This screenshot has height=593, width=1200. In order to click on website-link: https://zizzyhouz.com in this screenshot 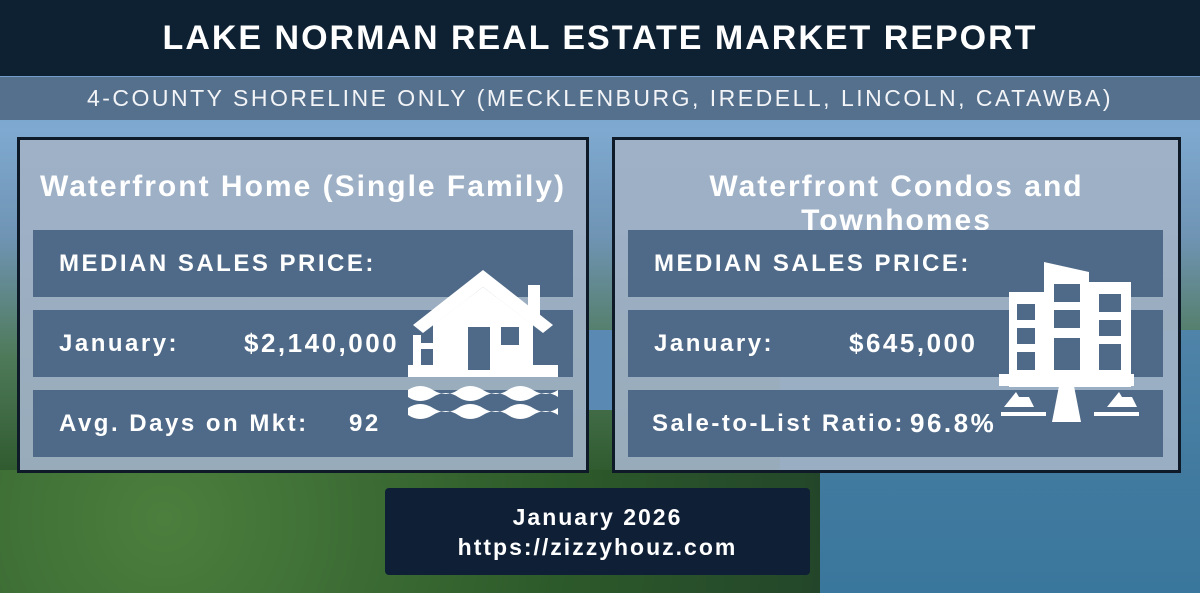, I will do `click(597, 547)`.